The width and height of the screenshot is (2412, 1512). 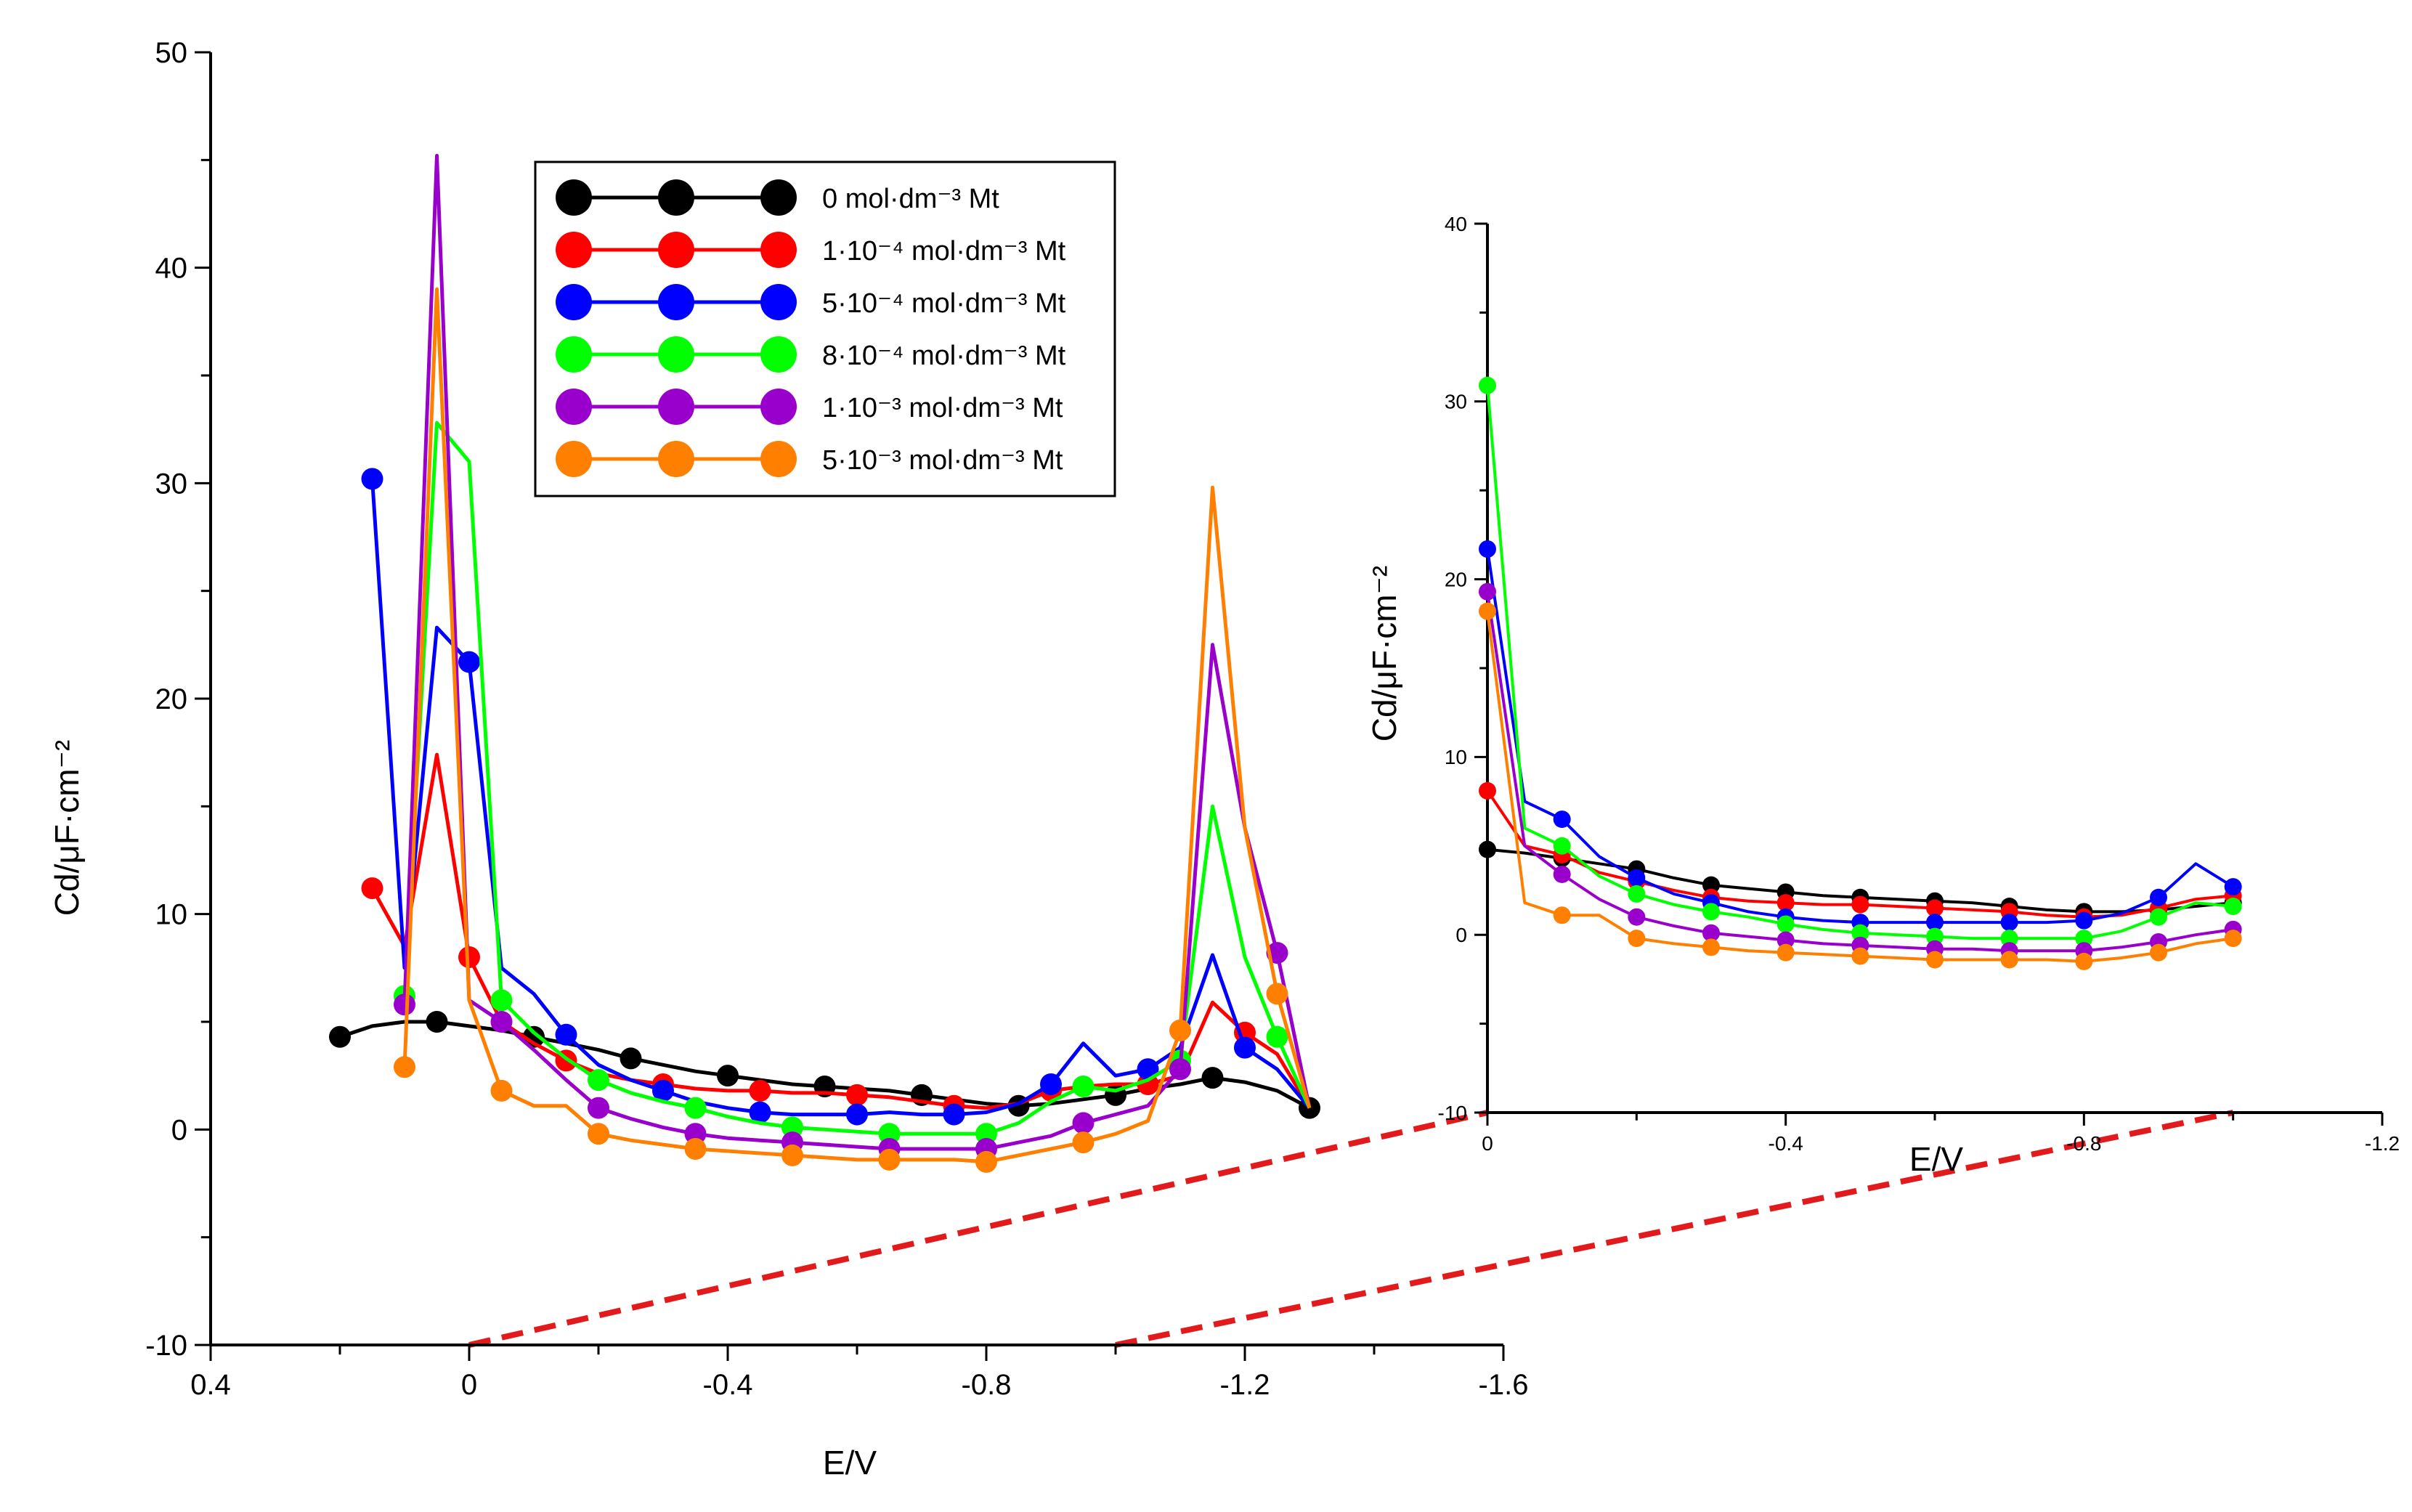 What do you see at coordinates (910, 199) in the screenshot?
I see `legend-label: 0 mol·dm⁻³ Mt` at bounding box center [910, 199].